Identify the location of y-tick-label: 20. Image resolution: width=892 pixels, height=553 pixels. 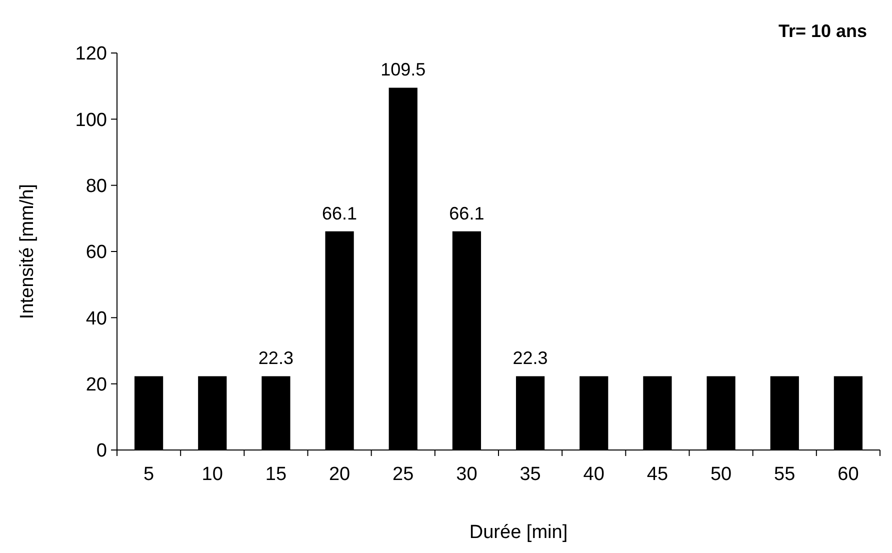
(96, 385).